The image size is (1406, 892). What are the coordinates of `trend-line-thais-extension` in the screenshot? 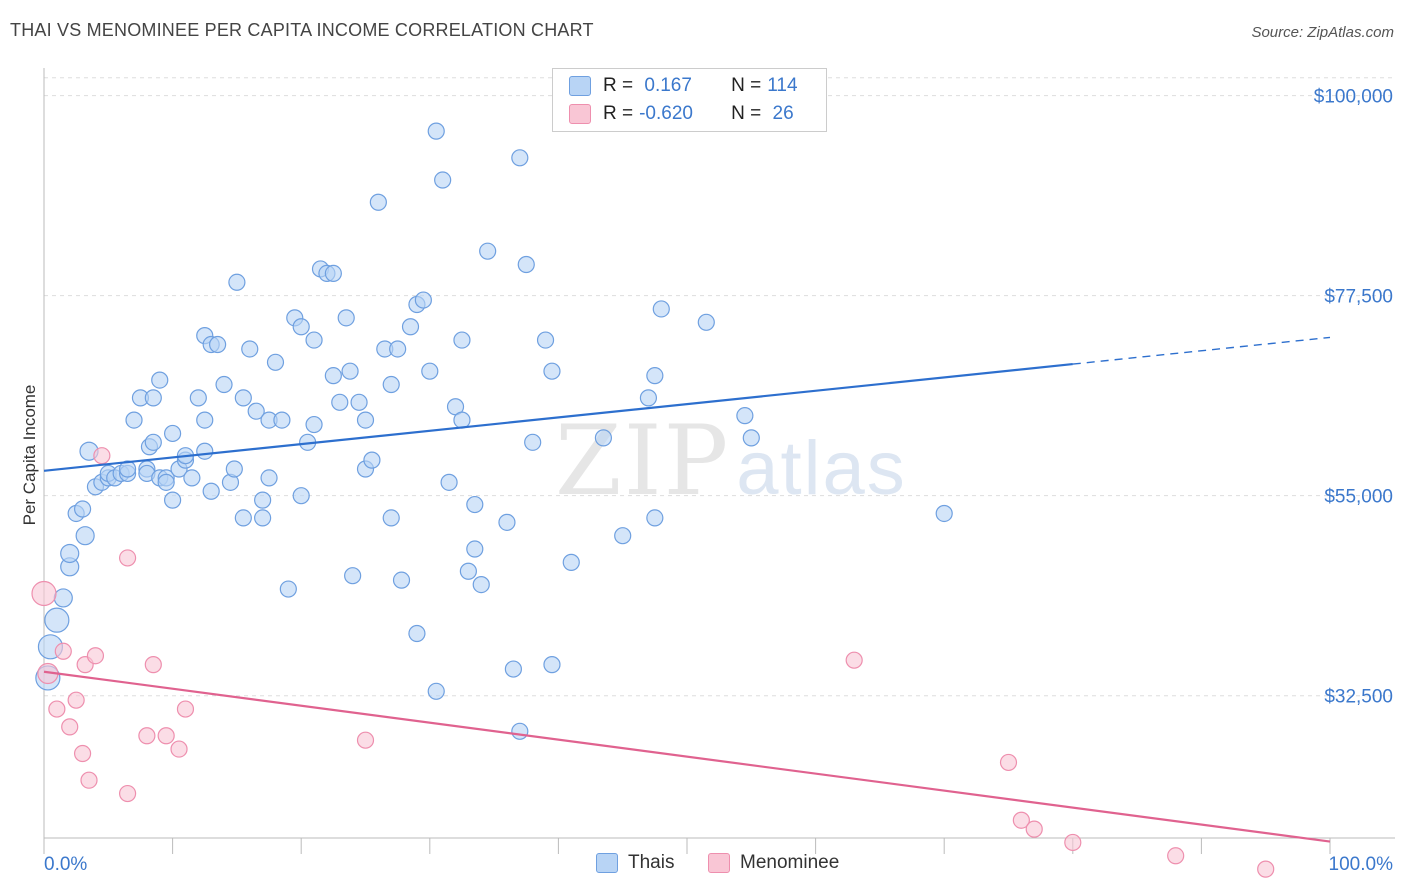 It's located at (1201, 350).